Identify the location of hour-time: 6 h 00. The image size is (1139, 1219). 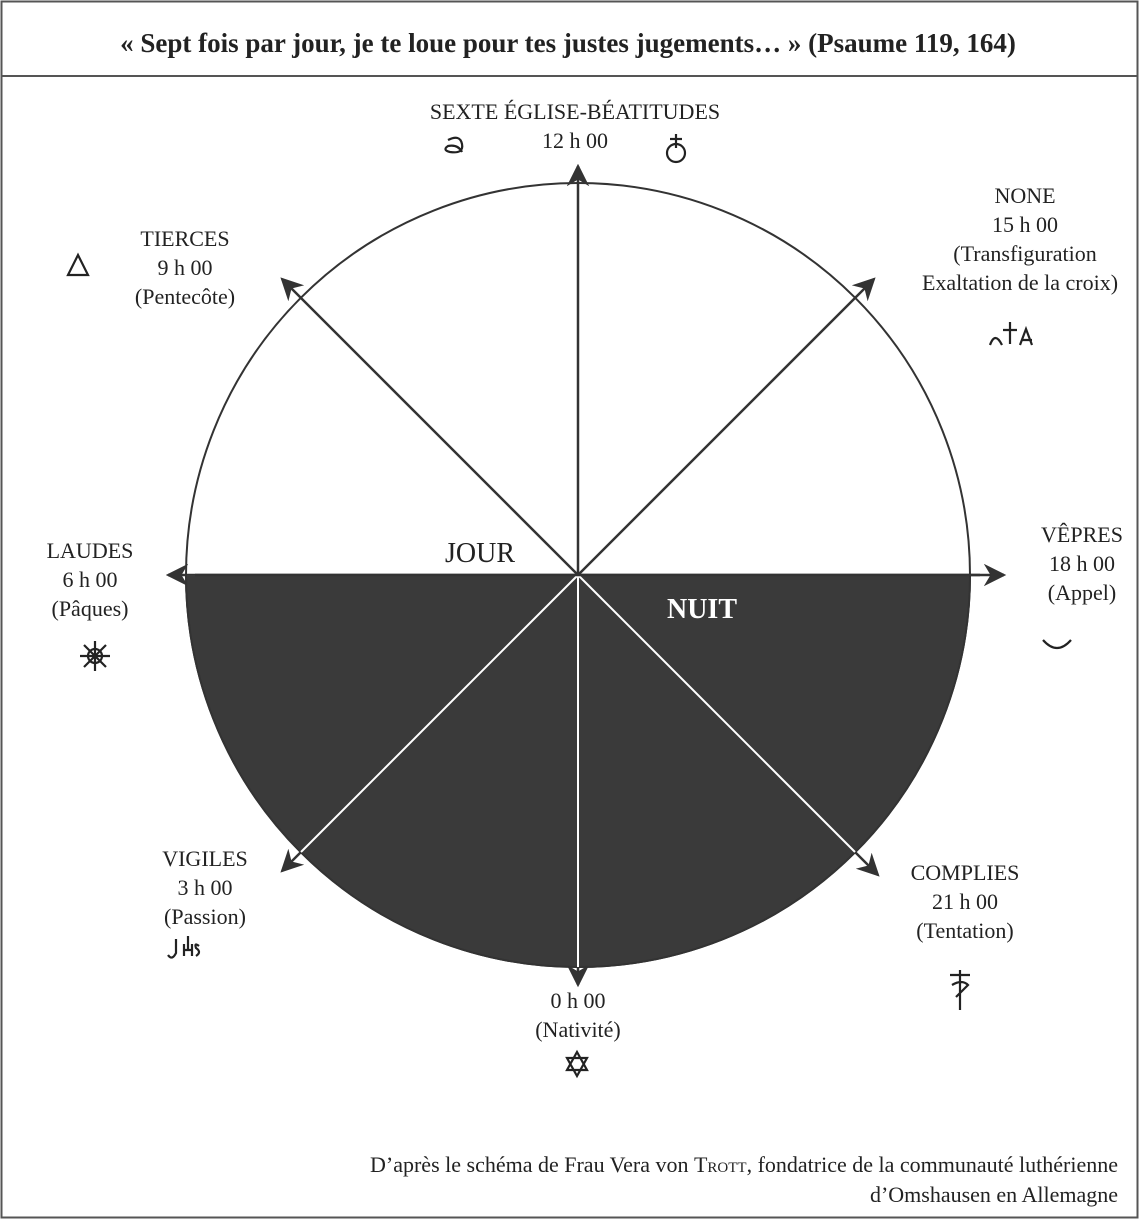
(90, 579).